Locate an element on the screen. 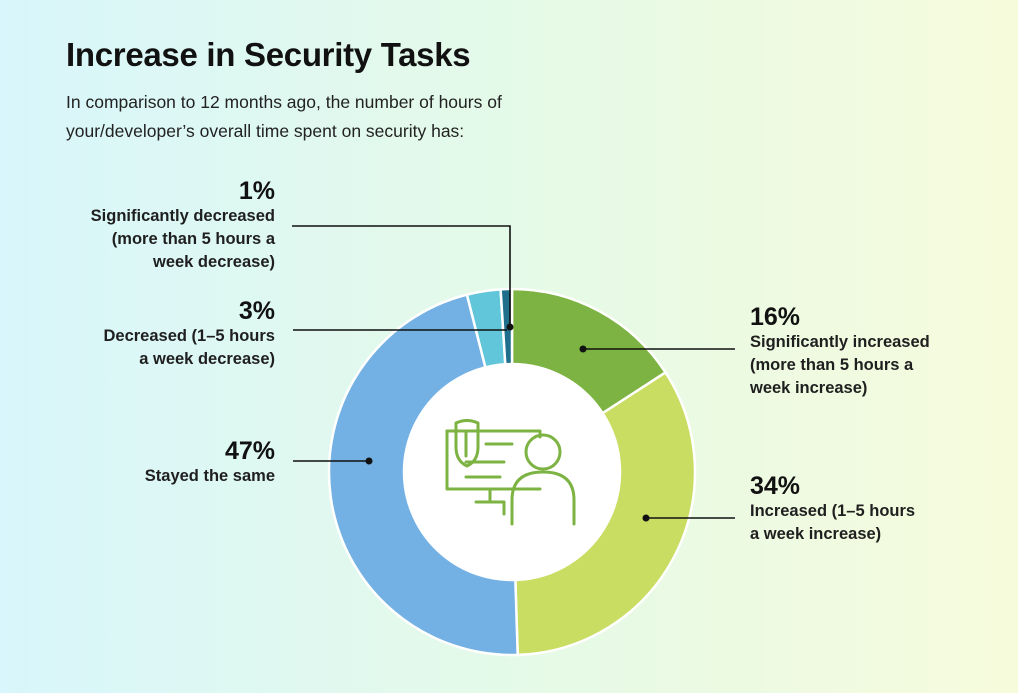  callout-percent: 1% is located at coordinates (256, 191).